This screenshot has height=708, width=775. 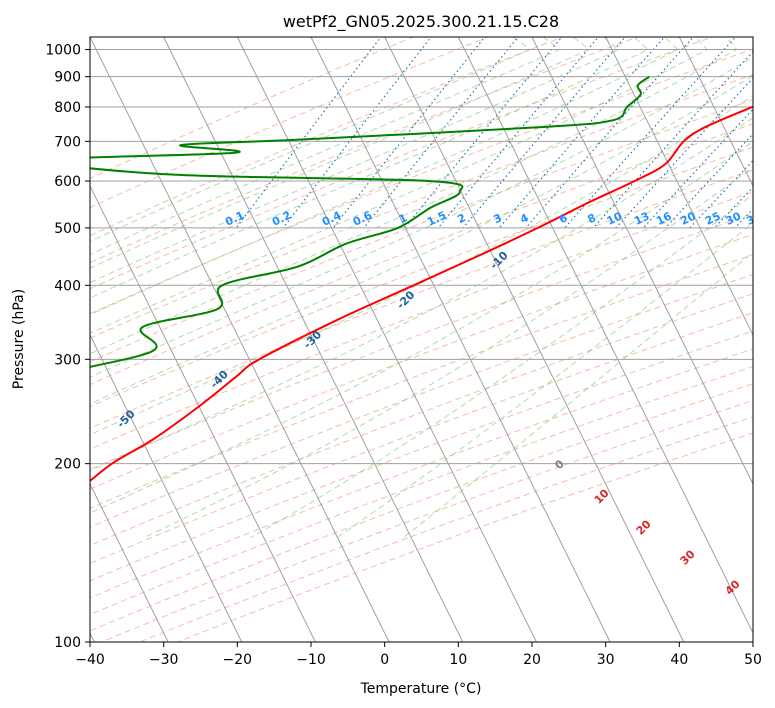 What do you see at coordinates (664, 218) in the screenshot?
I see `mixing-ratio-label: 16` at bounding box center [664, 218].